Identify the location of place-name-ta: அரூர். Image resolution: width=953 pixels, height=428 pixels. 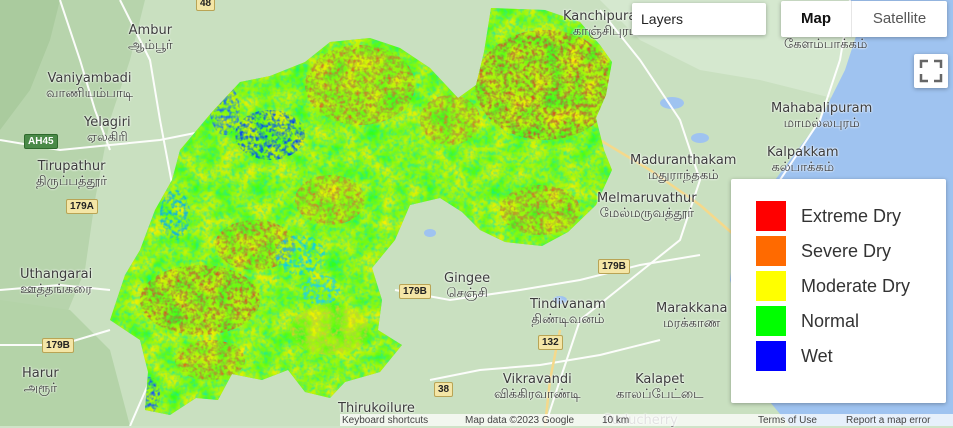
(40, 388).